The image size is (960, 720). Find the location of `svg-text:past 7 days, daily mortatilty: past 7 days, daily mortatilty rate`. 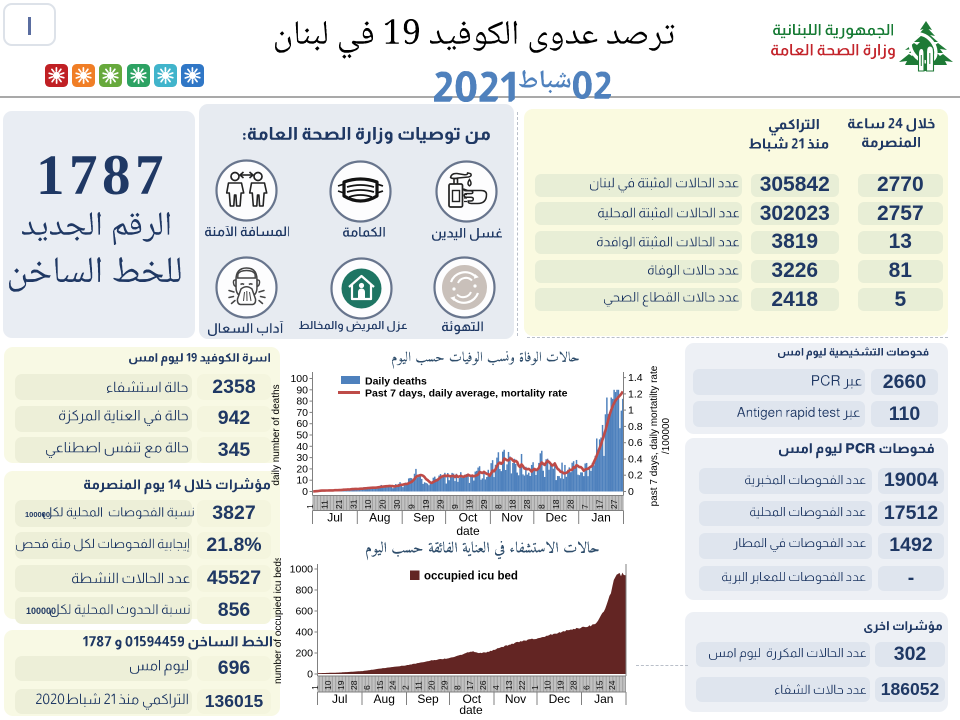

svg-text:past 7 days, daily mortatilty: past 7 days, daily mortatilty rate is located at coordinates (654, 435).